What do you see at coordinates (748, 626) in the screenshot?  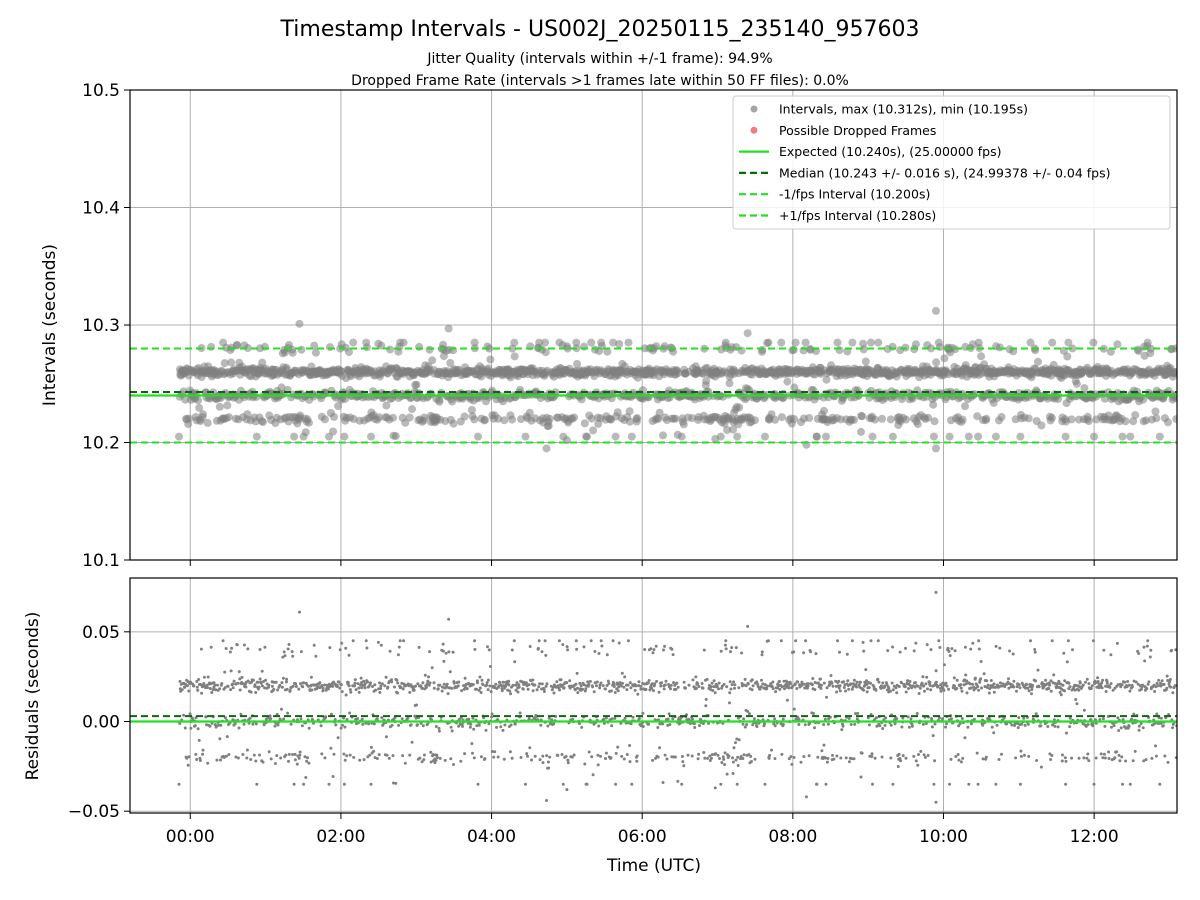 I see `outlier-point` at bounding box center [748, 626].